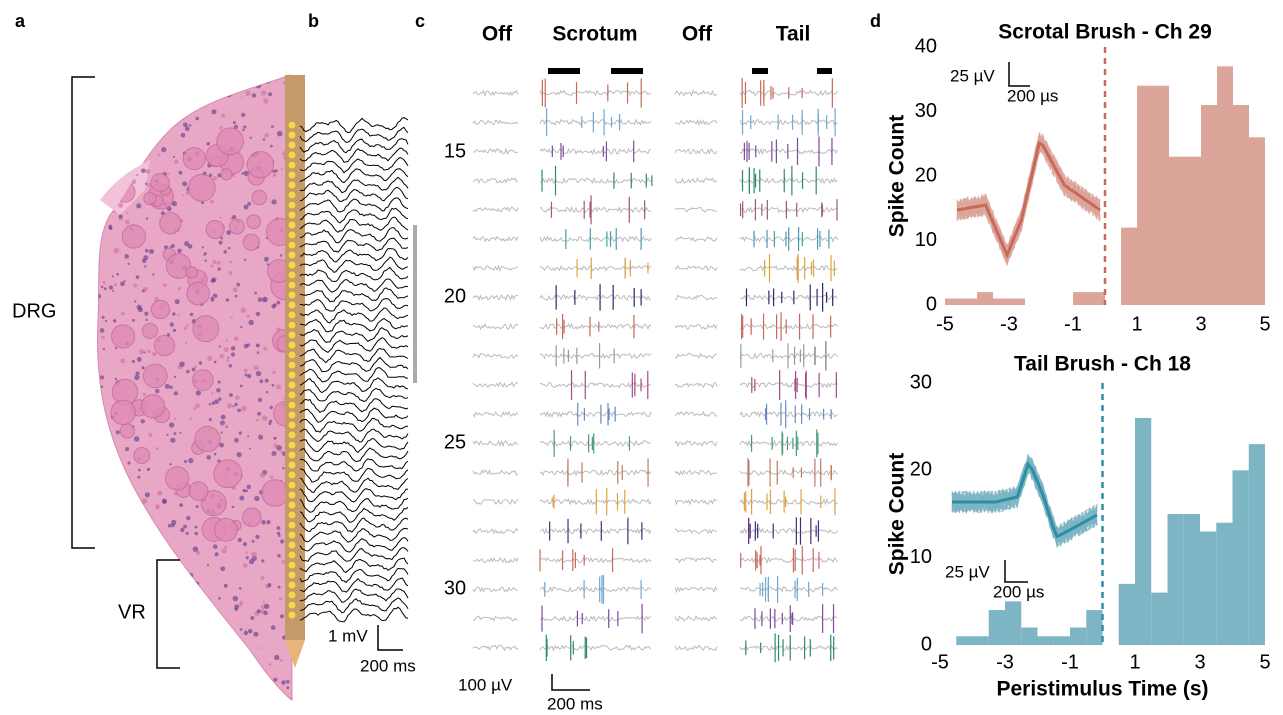  Describe the element at coordinates (455, 588) in the screenshot. I see `channel-label: 30` at that location.